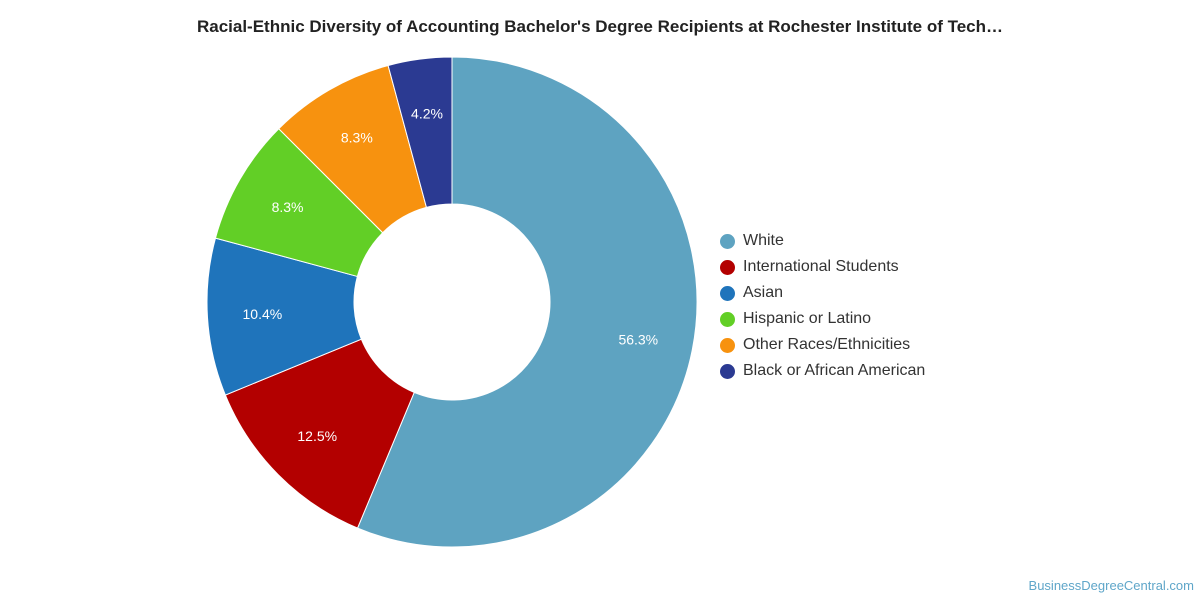  What do you see at coordinates (1111, 585) in the screenshot?
I see `watermark: BusinessDegreeCentral.com` at bounding box center [1111, 585].